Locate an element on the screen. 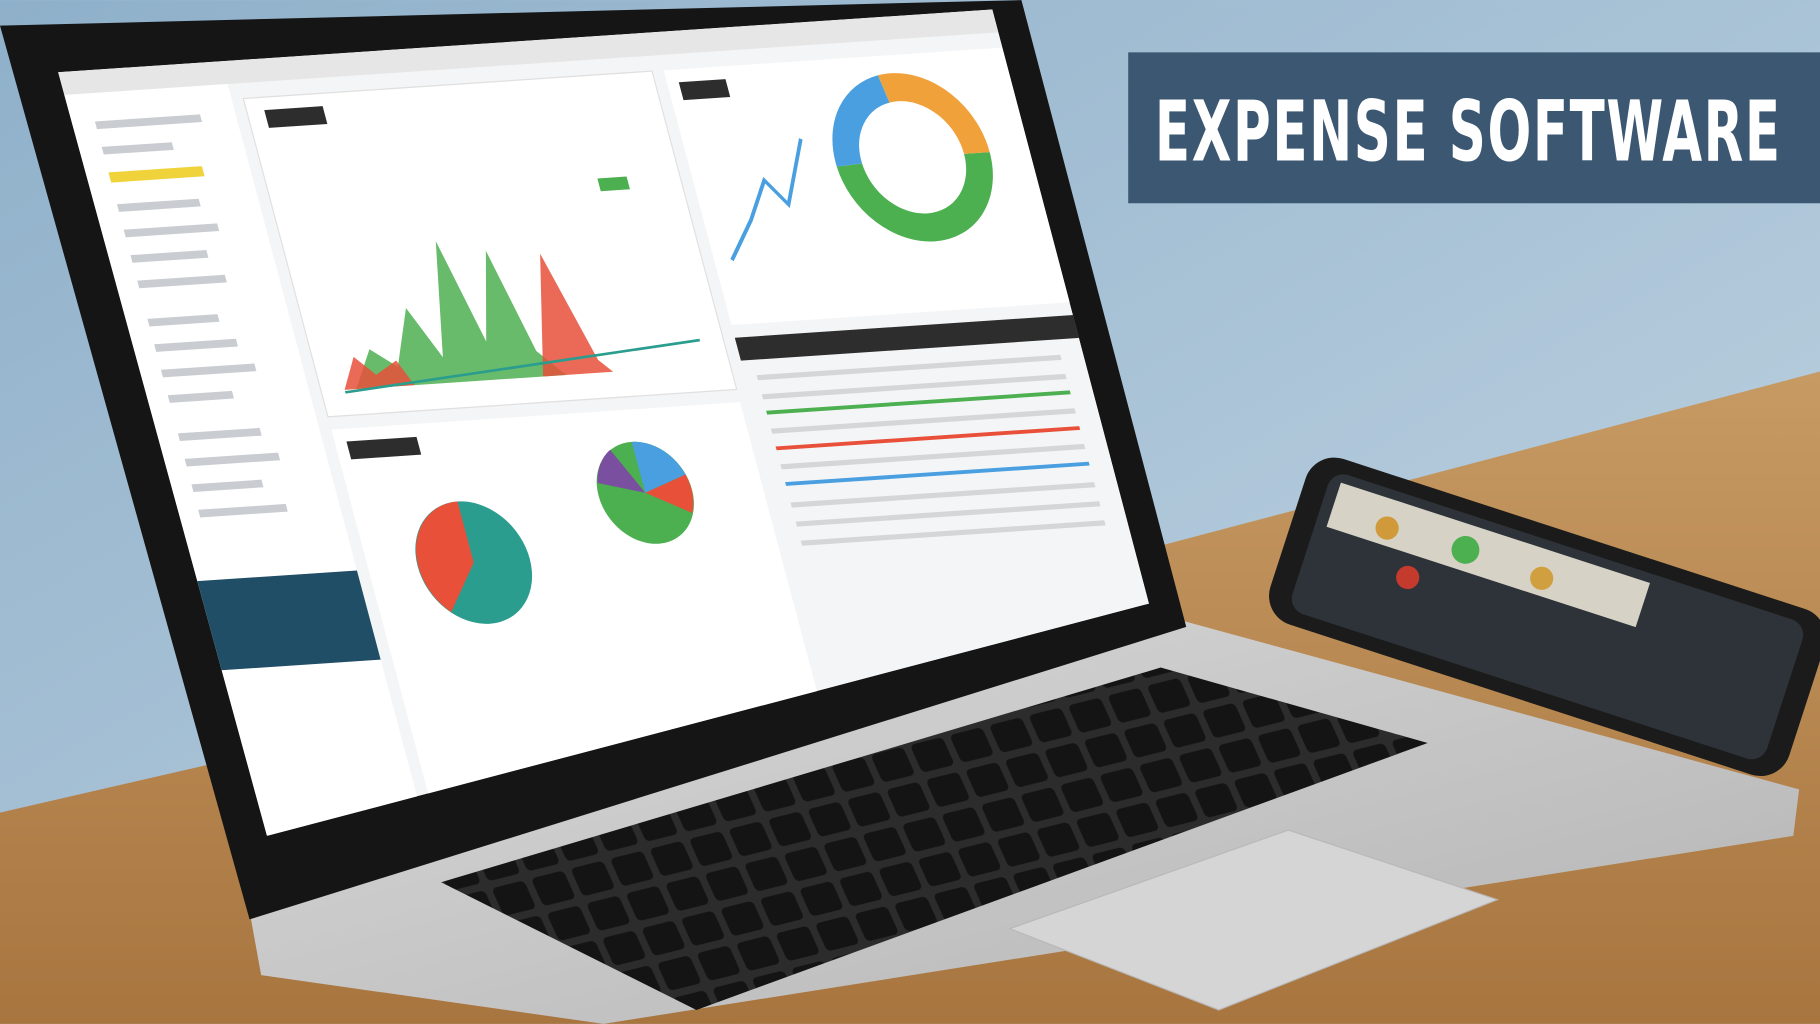 The image size is (1820, 1024). banner-title: EXPENSE SOFTWARE is located at coordinates (1468, 131).